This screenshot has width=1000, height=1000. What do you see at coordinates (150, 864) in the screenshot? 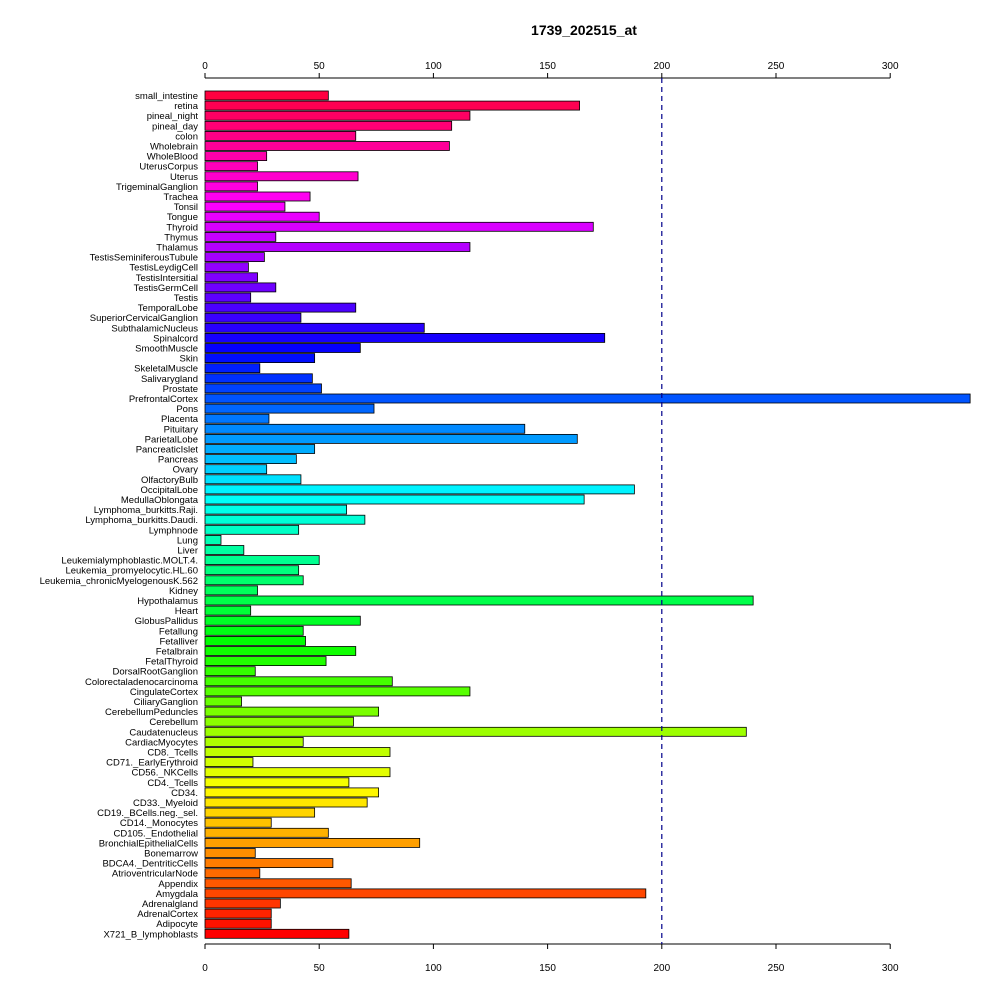
I see `category-label: BDCA4._DentriticCells` at bounding box center [150, 864].